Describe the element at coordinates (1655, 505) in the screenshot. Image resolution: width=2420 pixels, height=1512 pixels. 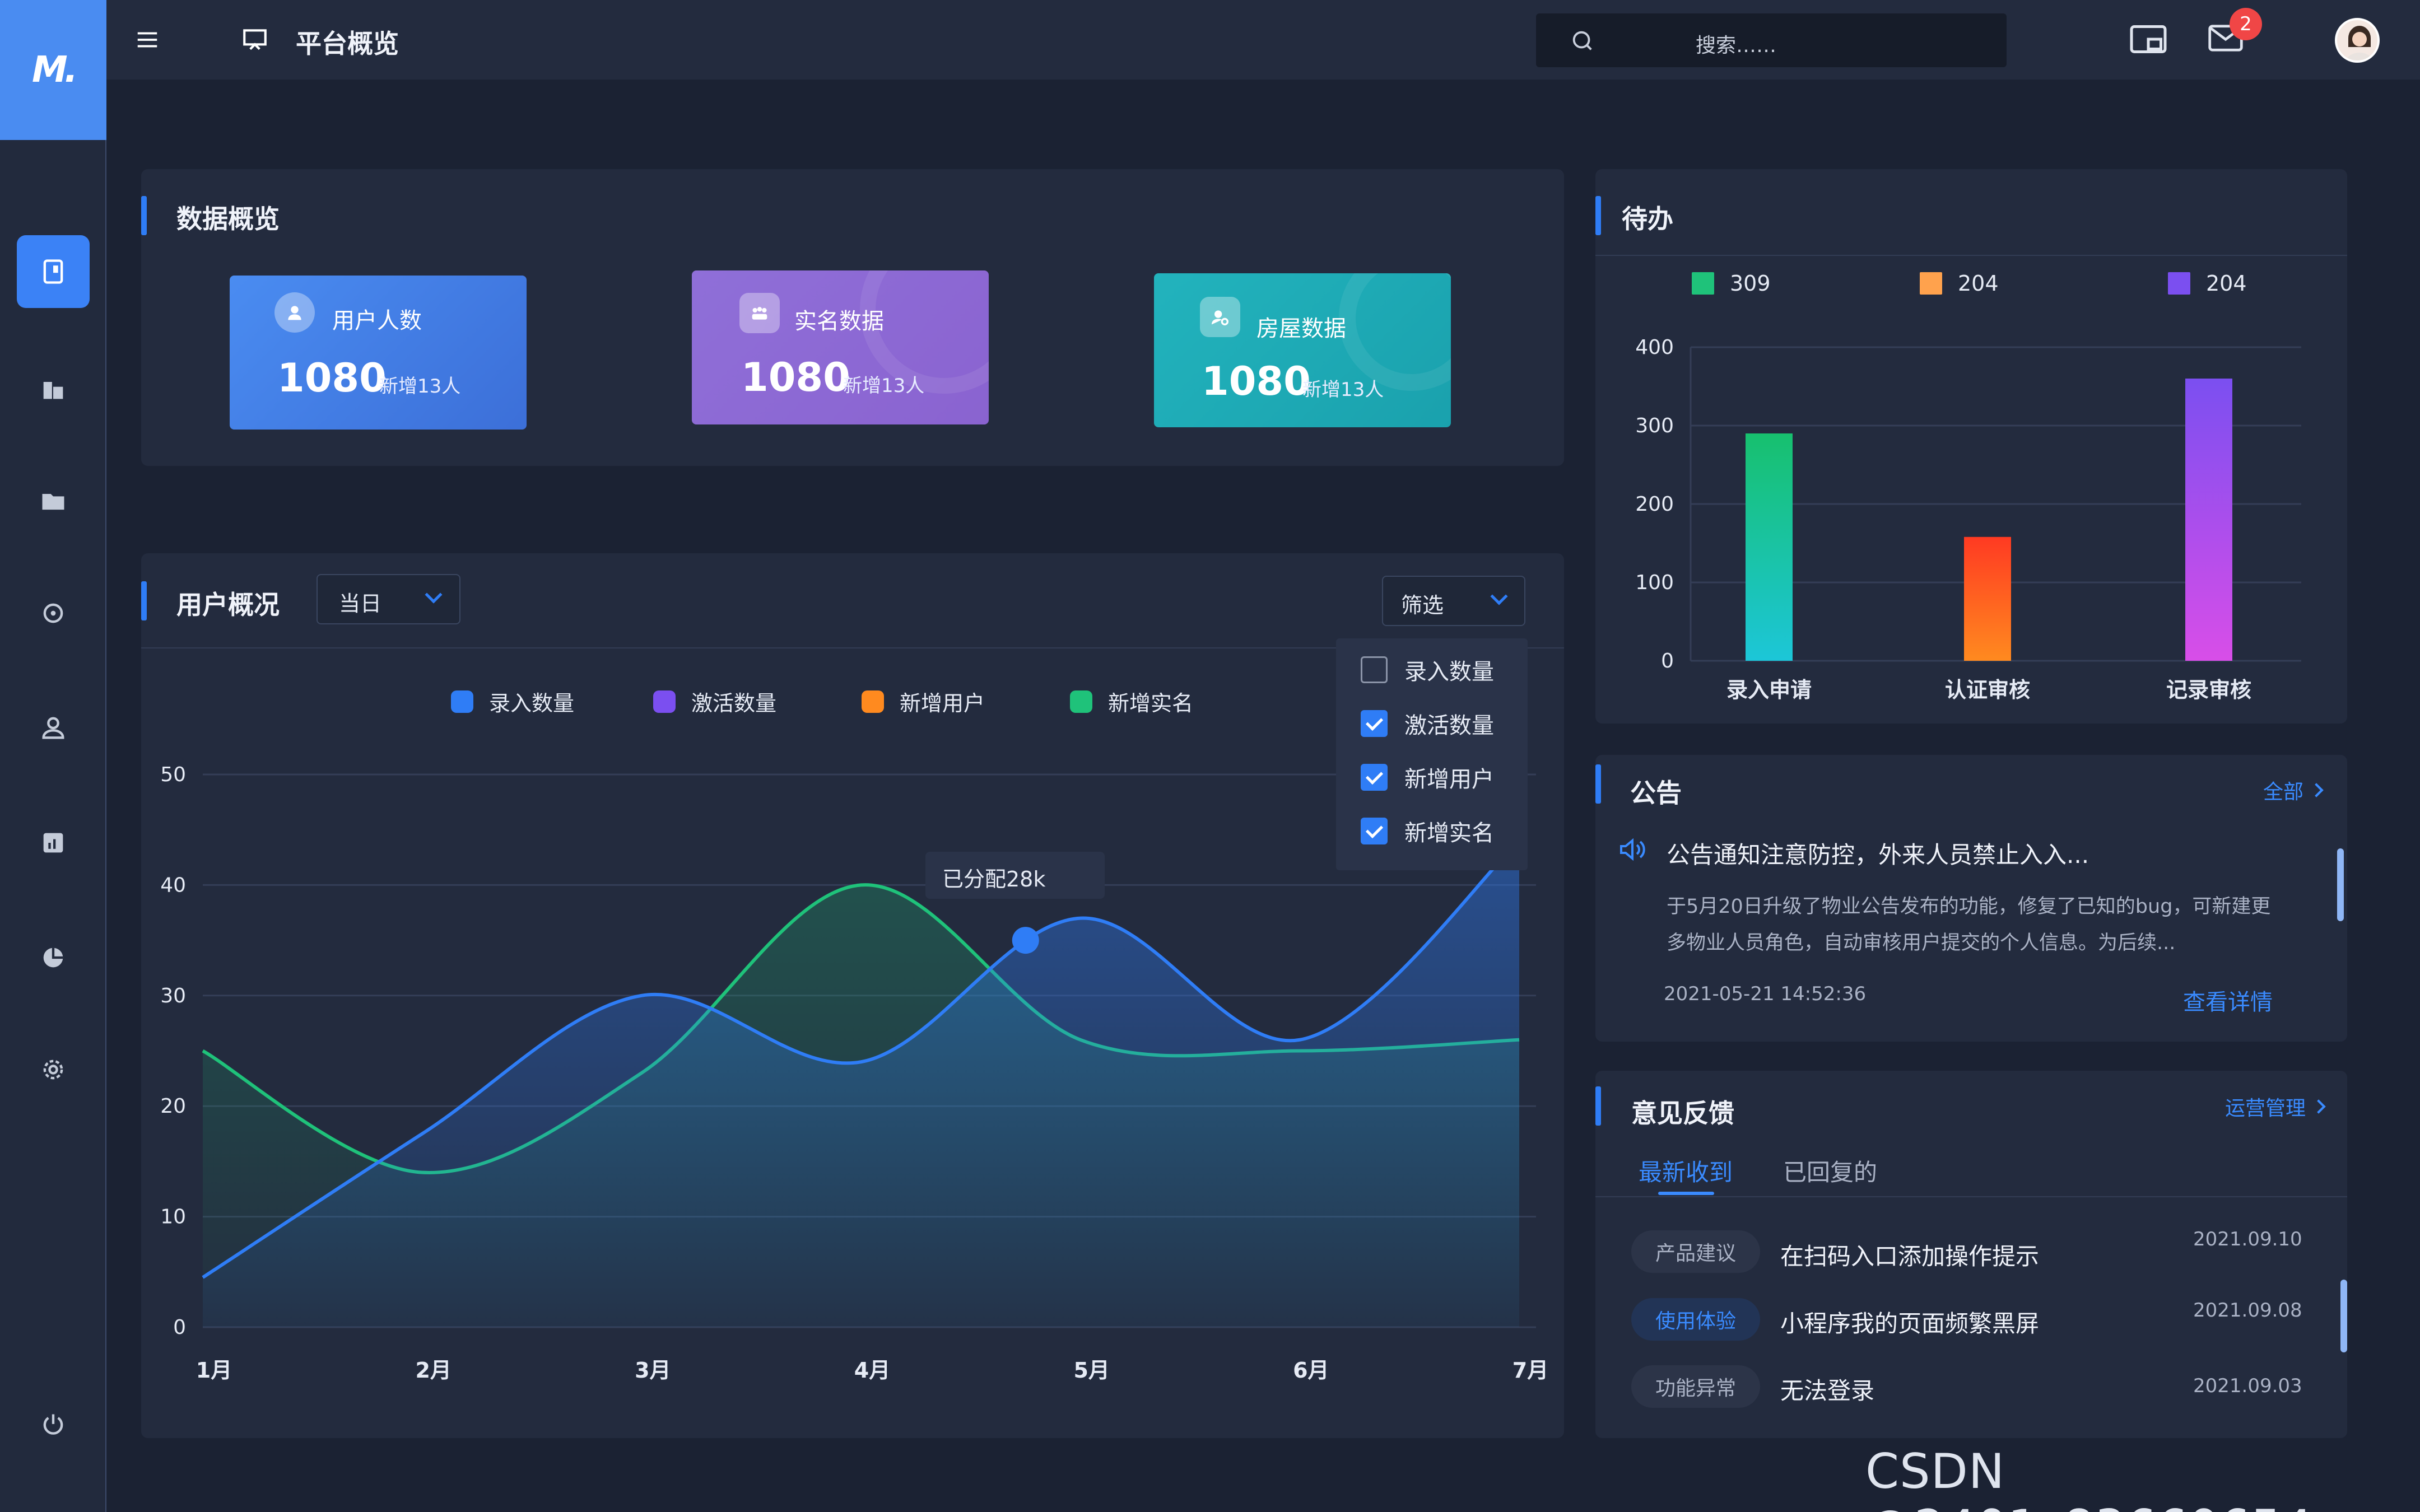
I see `y-tick-label: 200` at that location.